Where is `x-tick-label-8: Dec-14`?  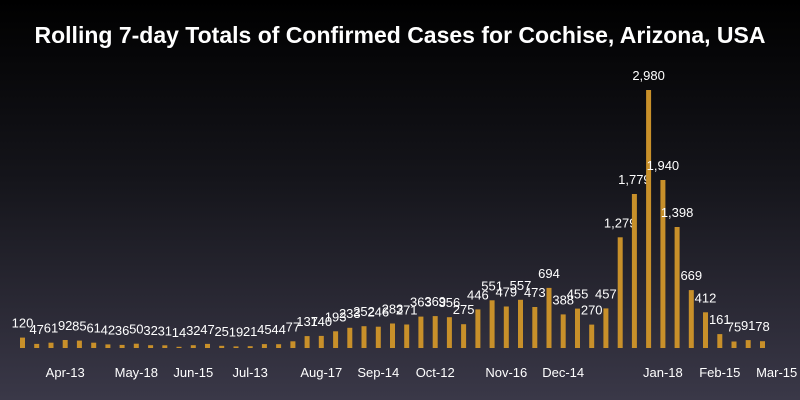
x-tick-label-8: Dec-14 is located at coordinates (563, 372).